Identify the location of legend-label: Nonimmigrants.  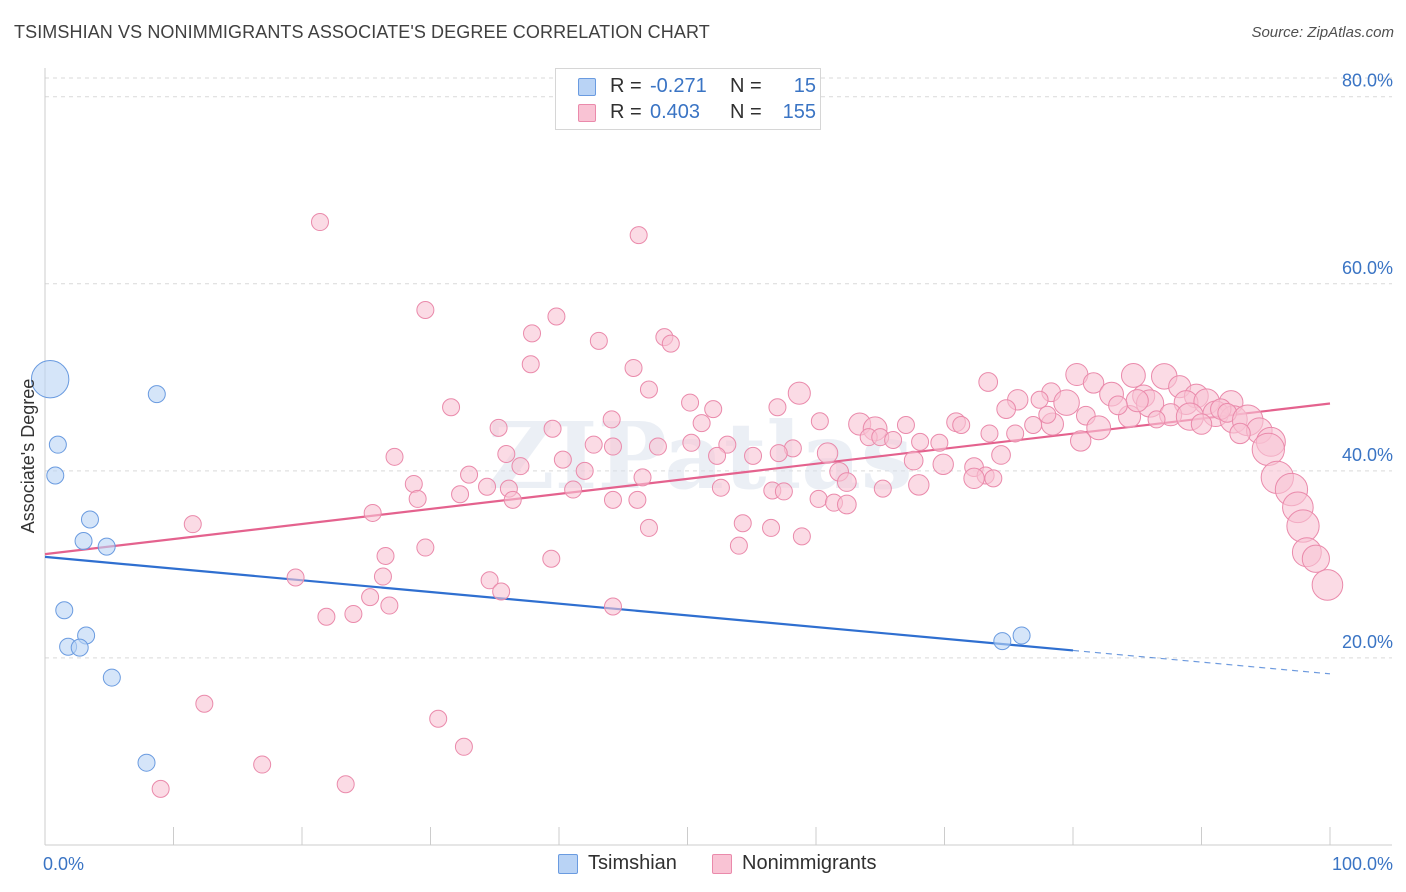
(809, 863).